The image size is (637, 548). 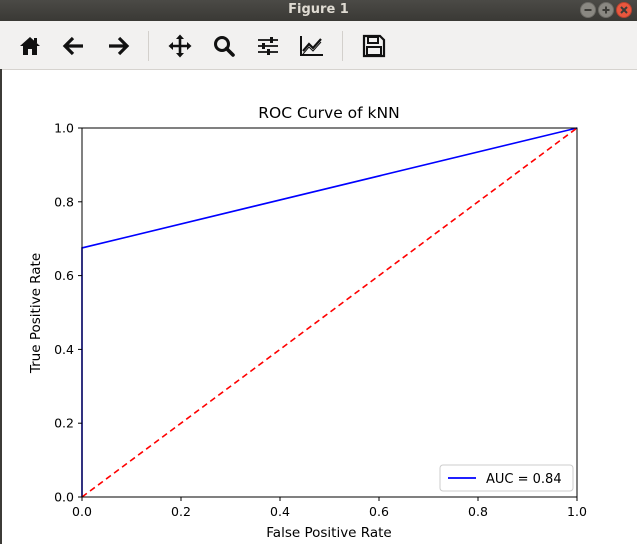 I want to click on y-tick-label: 0.8, so click(x=64, y=201).